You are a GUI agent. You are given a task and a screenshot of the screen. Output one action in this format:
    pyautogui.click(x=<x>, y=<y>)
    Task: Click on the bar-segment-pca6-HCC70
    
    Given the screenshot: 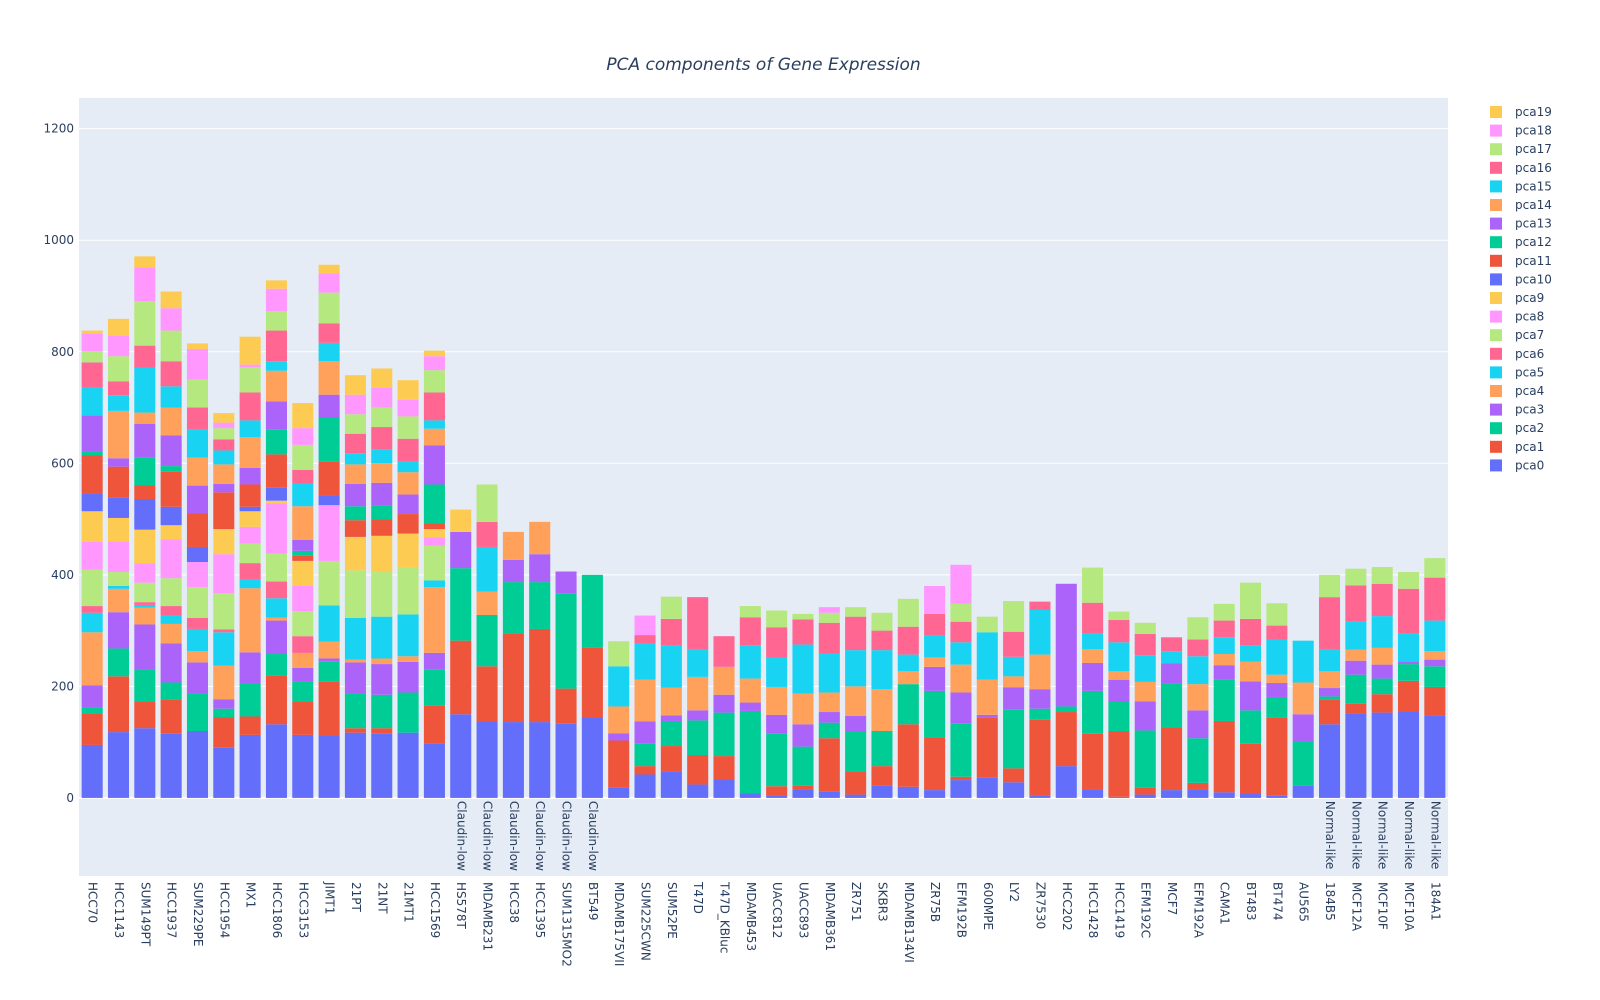 What is the action you would take?
    pyautogui.click(x=92, y=609)
    